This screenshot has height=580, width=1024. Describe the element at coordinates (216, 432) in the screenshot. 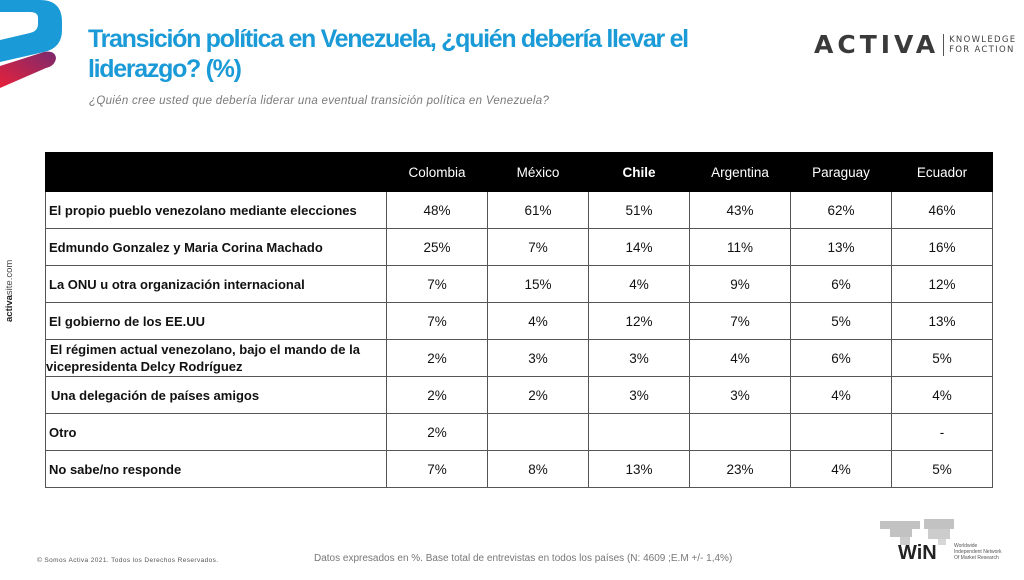

I see `row-label: Otro` at that location.